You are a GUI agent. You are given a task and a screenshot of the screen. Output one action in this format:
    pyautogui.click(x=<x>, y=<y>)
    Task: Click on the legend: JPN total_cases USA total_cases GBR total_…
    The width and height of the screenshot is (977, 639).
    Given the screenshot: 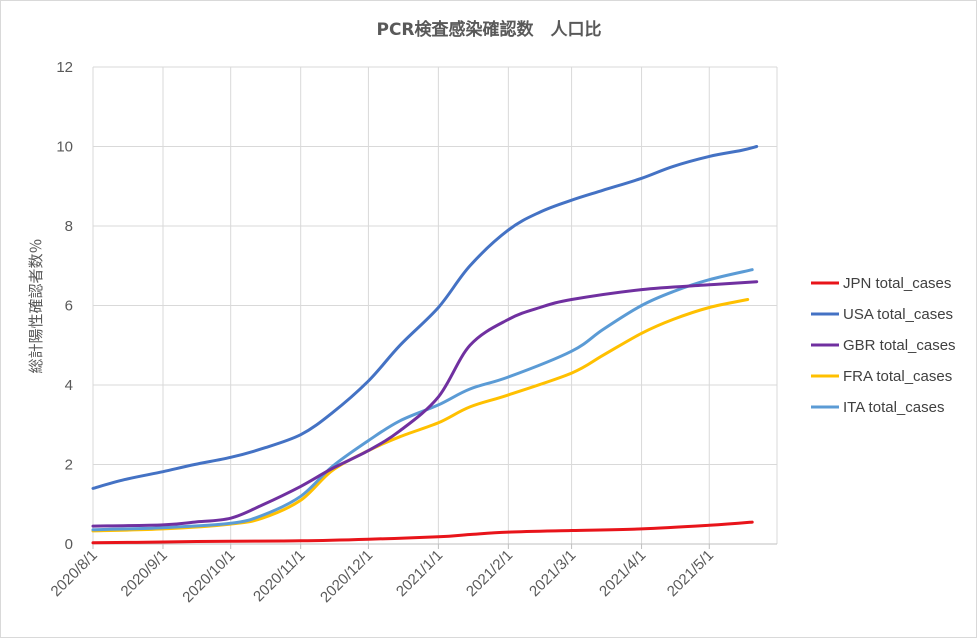 What is the action you would take?
    pyautogui.click(x=883, y=345)
    